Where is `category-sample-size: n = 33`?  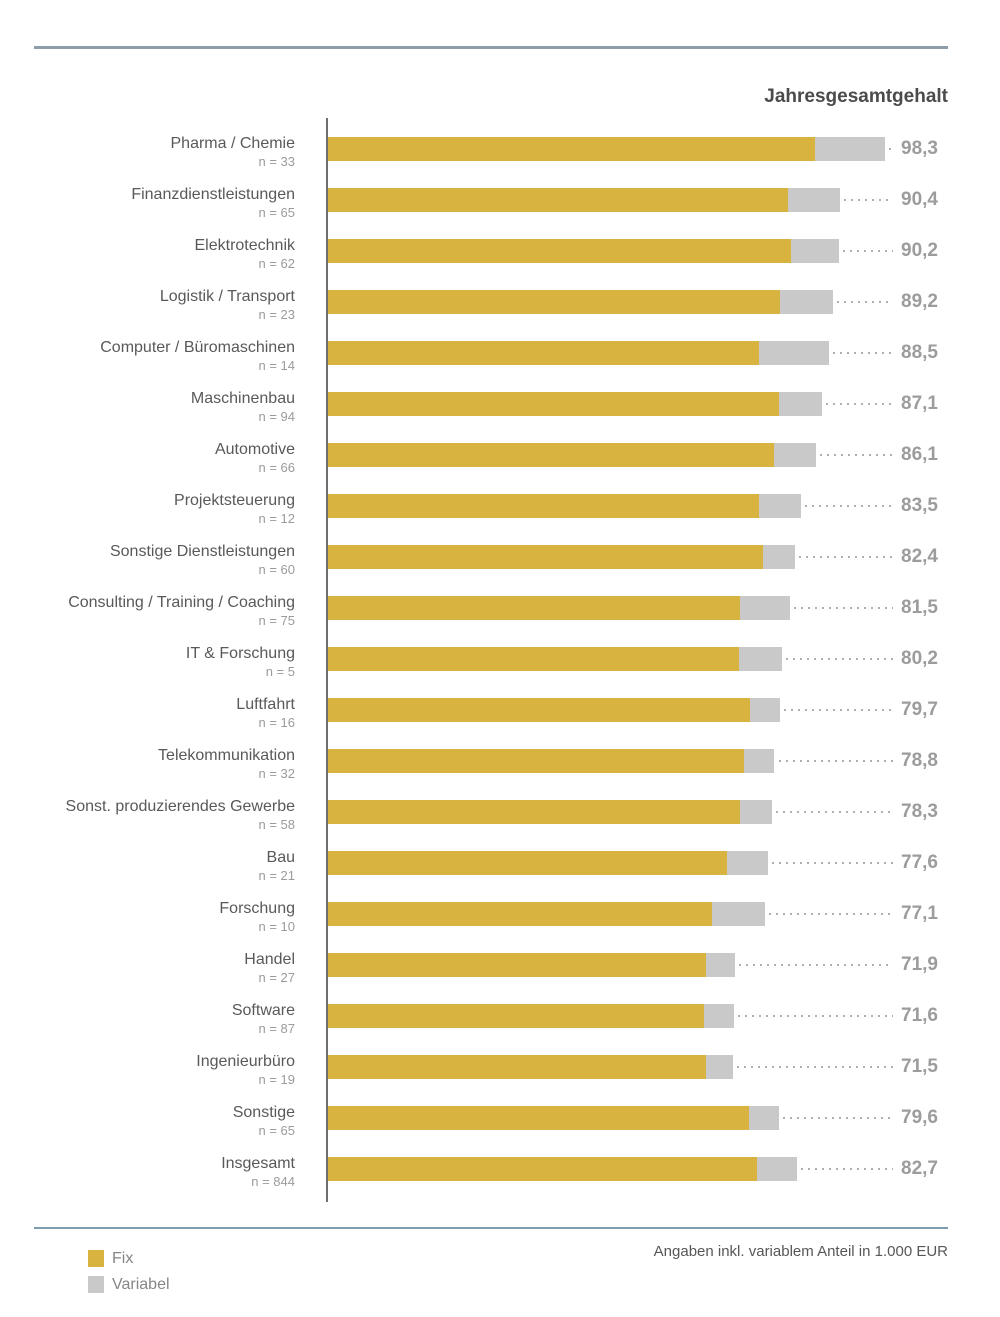
category-sample-size: n = 33 is located at coordinates (276, 161).